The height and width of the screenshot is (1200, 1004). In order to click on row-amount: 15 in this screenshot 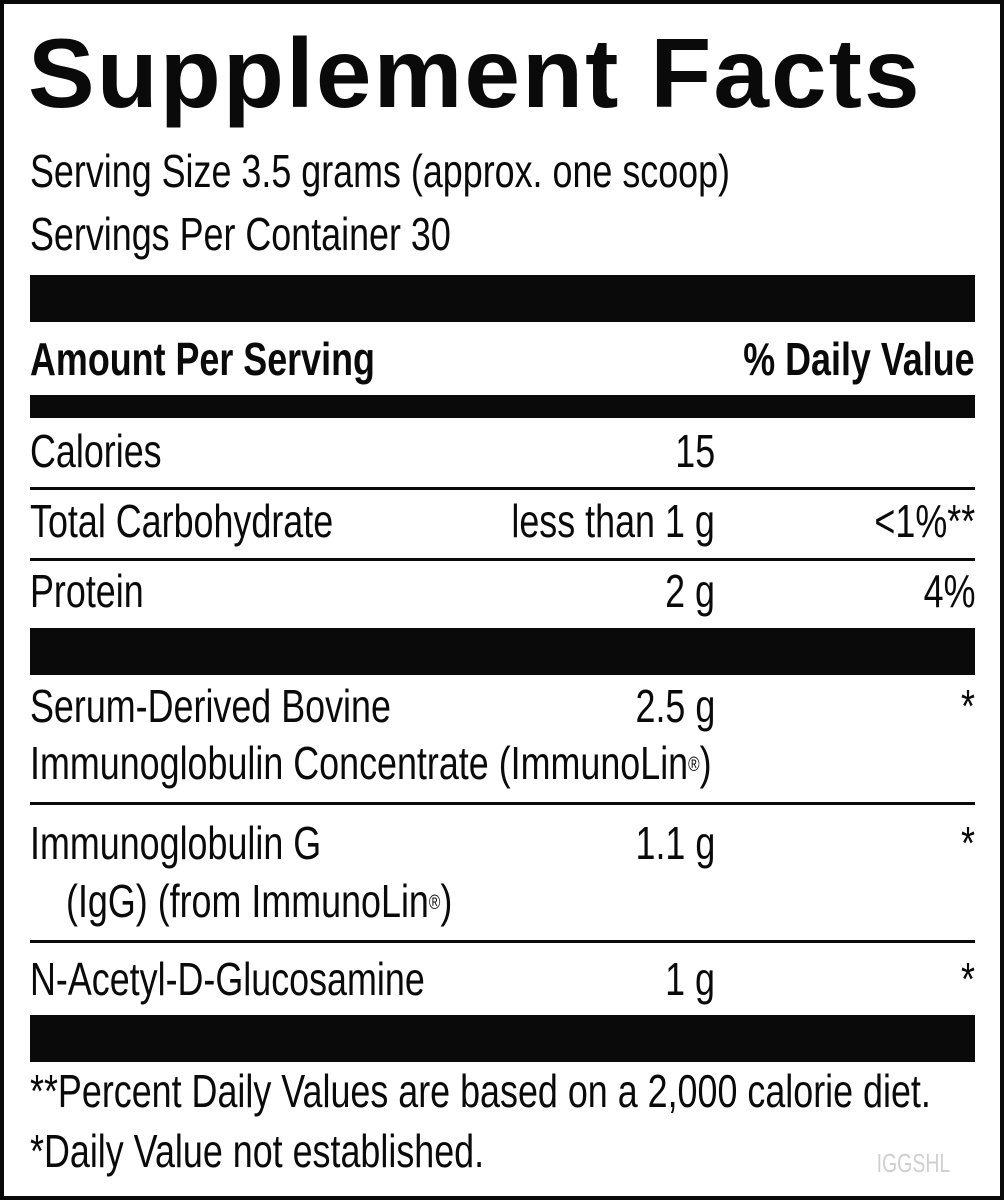, I will do `click(695, 451)`.